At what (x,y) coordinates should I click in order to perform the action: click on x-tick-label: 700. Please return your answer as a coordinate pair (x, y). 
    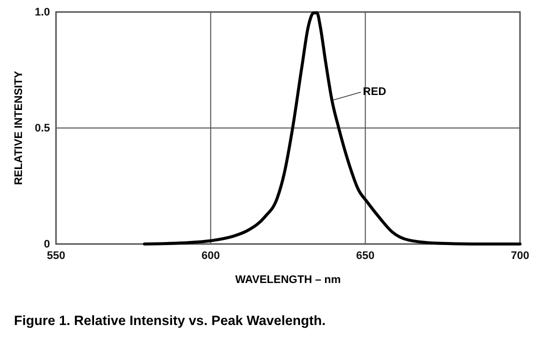
    Looking at the image, I should click on (520, 256).